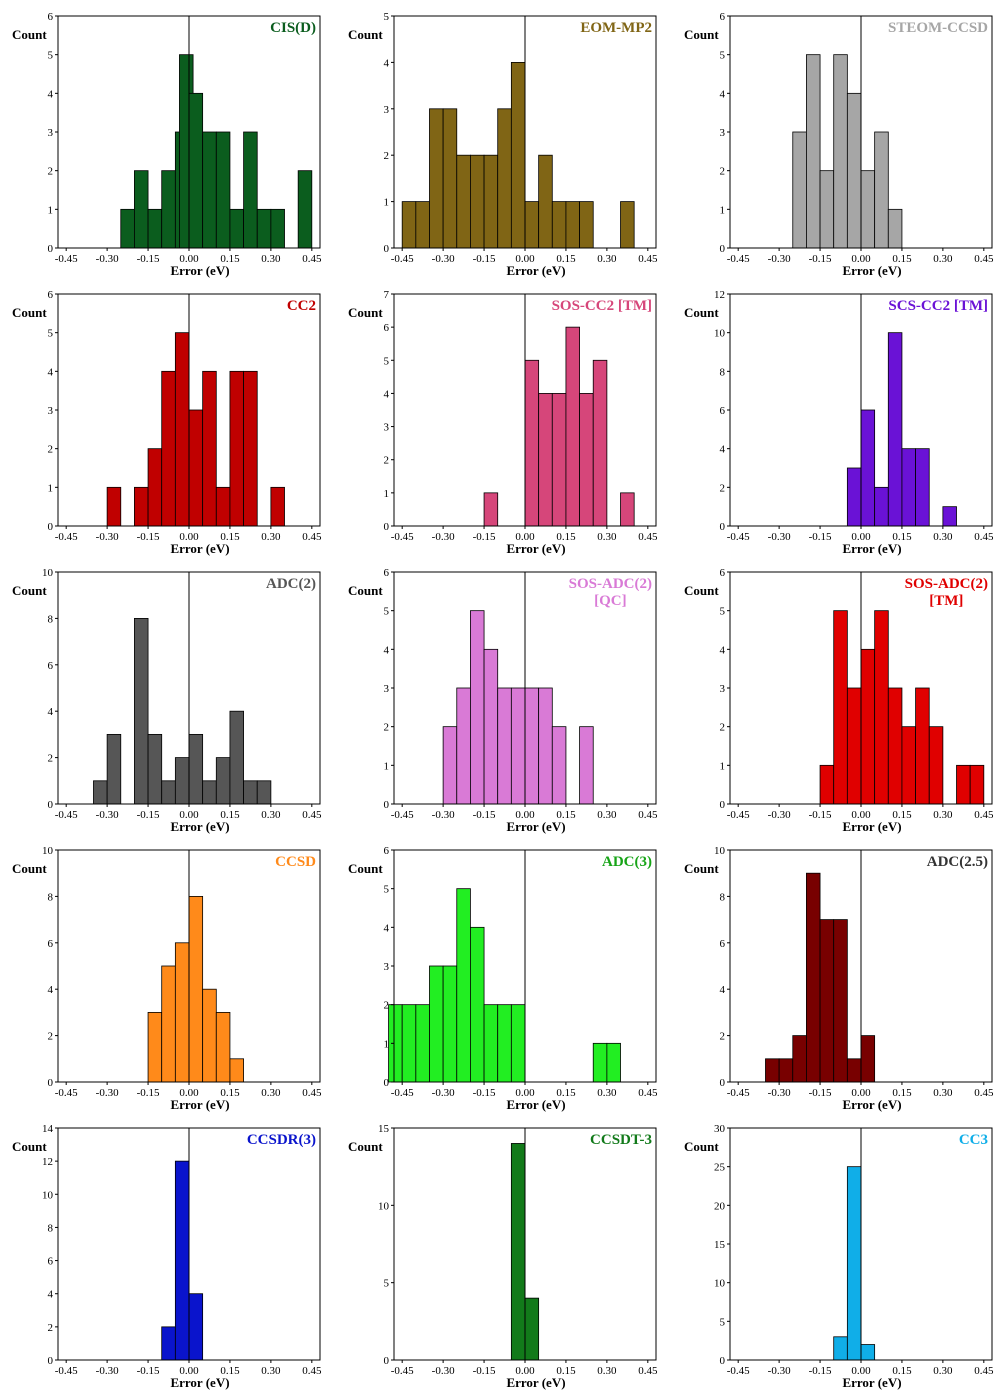  Describe the element at coordinates (937, 28) in the screenshot. I see `chart-title: STEOM-CCSD` at that location.